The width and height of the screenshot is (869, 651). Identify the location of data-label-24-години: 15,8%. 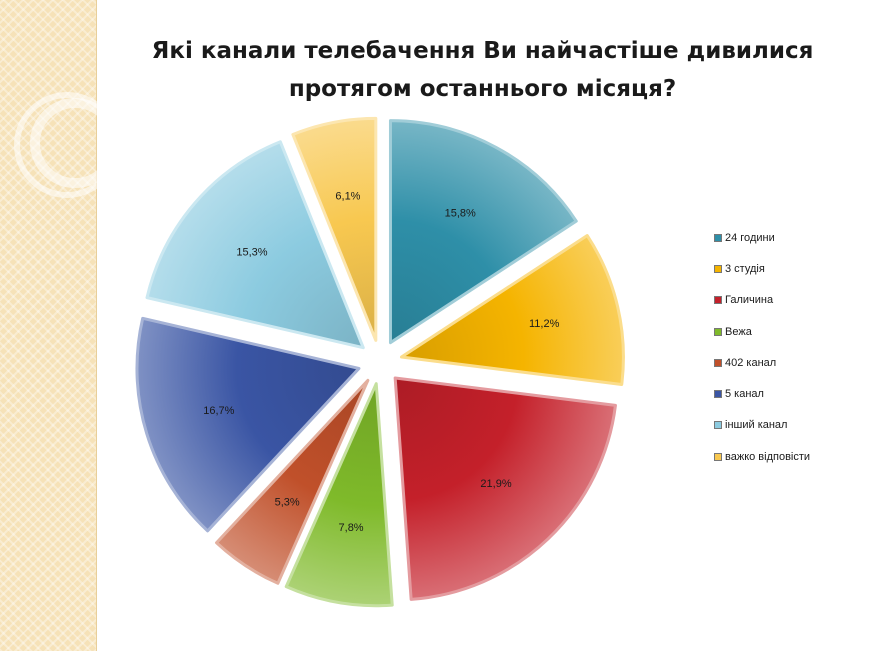
(460, 214).